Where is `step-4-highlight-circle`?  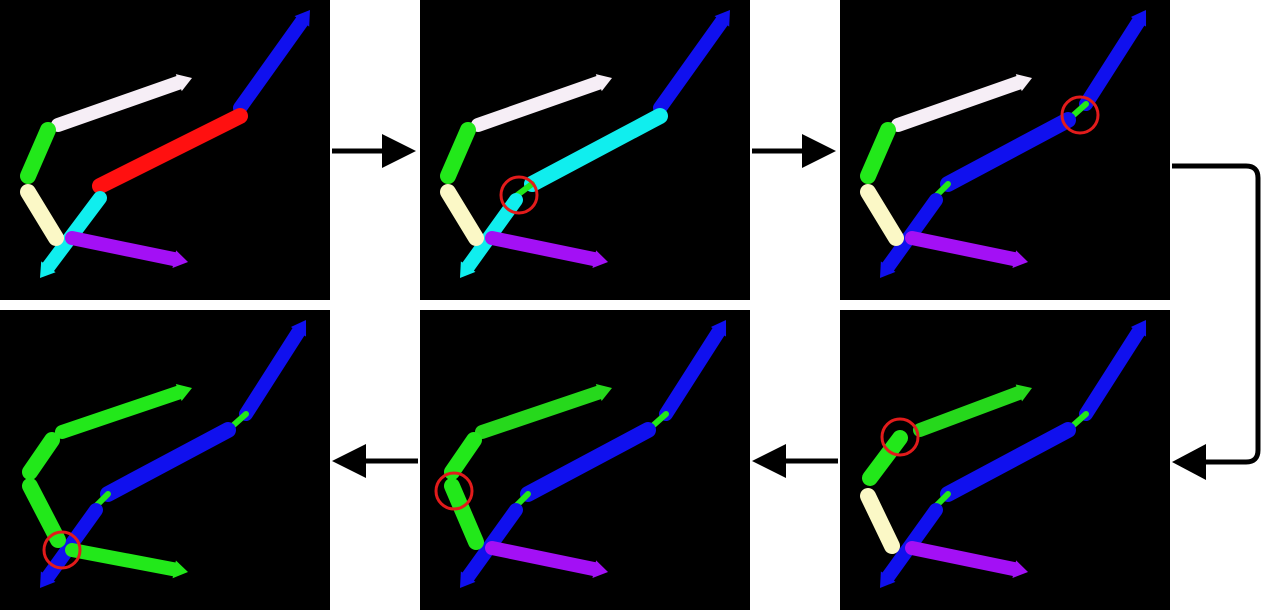 step-4-highlight-circle is located at coordinates (900, 437).